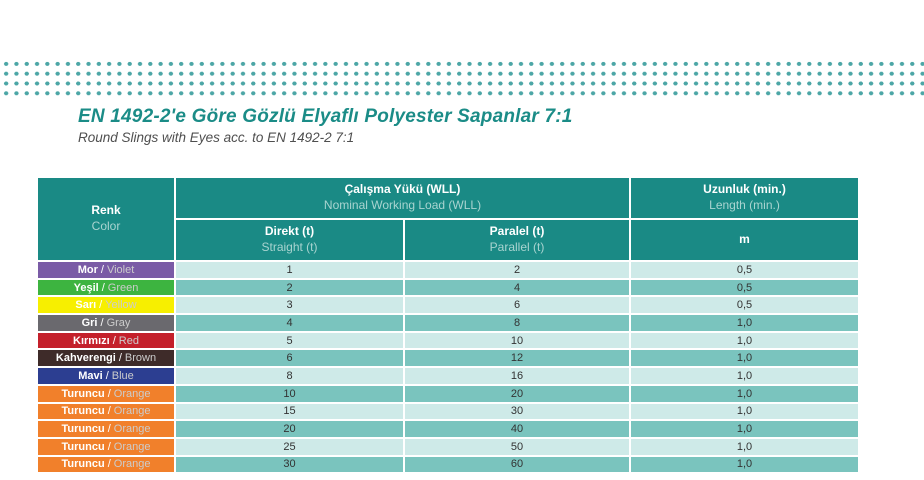 The image size is (924, 480). I want to click on color-name-en: Green, so click(123, 287).